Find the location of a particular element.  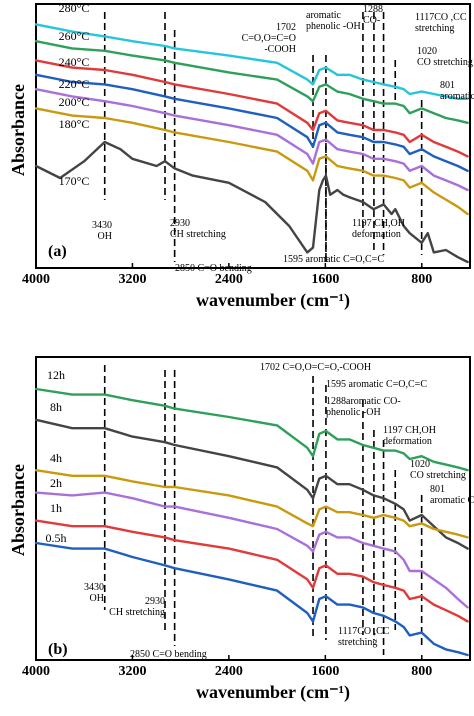

series-label: 2h is located at coordinates (56, 483).